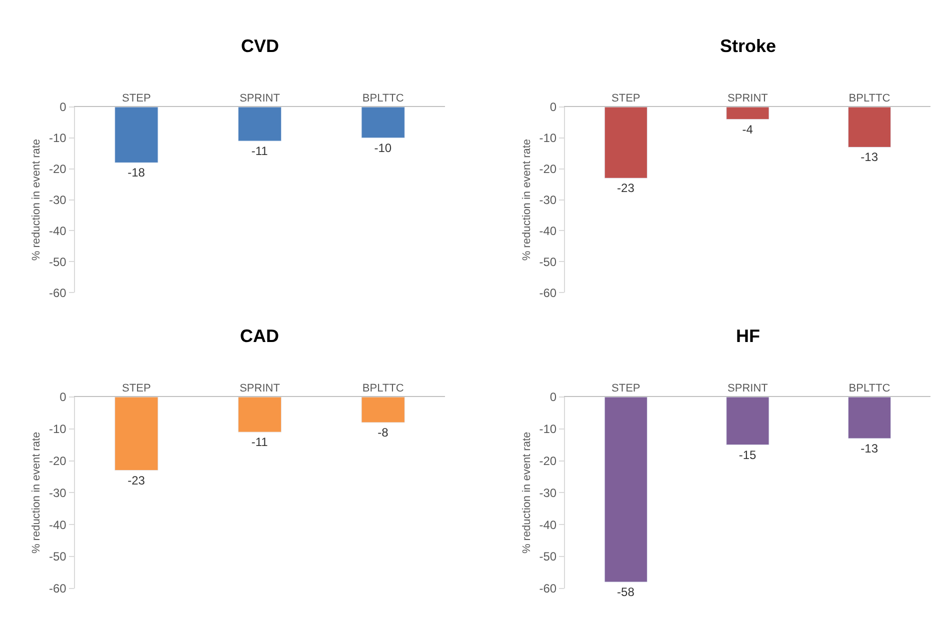 The width and height of the screenshot is (945, 625). I want to click on data-label: -10, so click(383, 147).